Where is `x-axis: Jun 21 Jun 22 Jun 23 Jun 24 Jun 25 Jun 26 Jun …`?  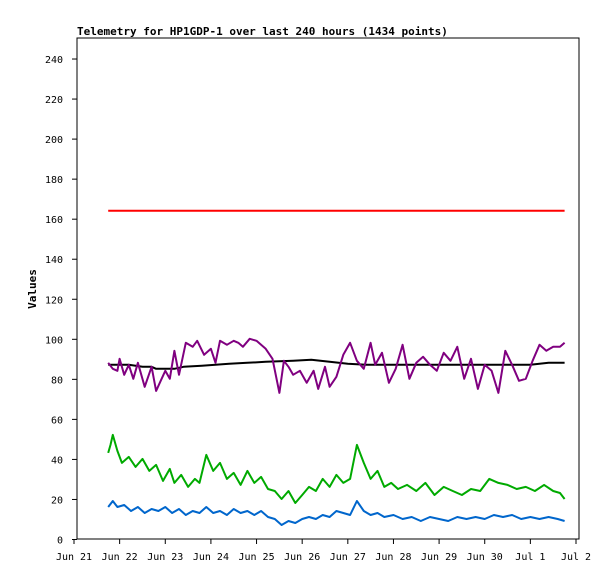
x-axis: Jun 21 Jun 22 Jun 23 Jun 24 Jun 25 Jun 26 Jun … is located at coordinates (323, 551).